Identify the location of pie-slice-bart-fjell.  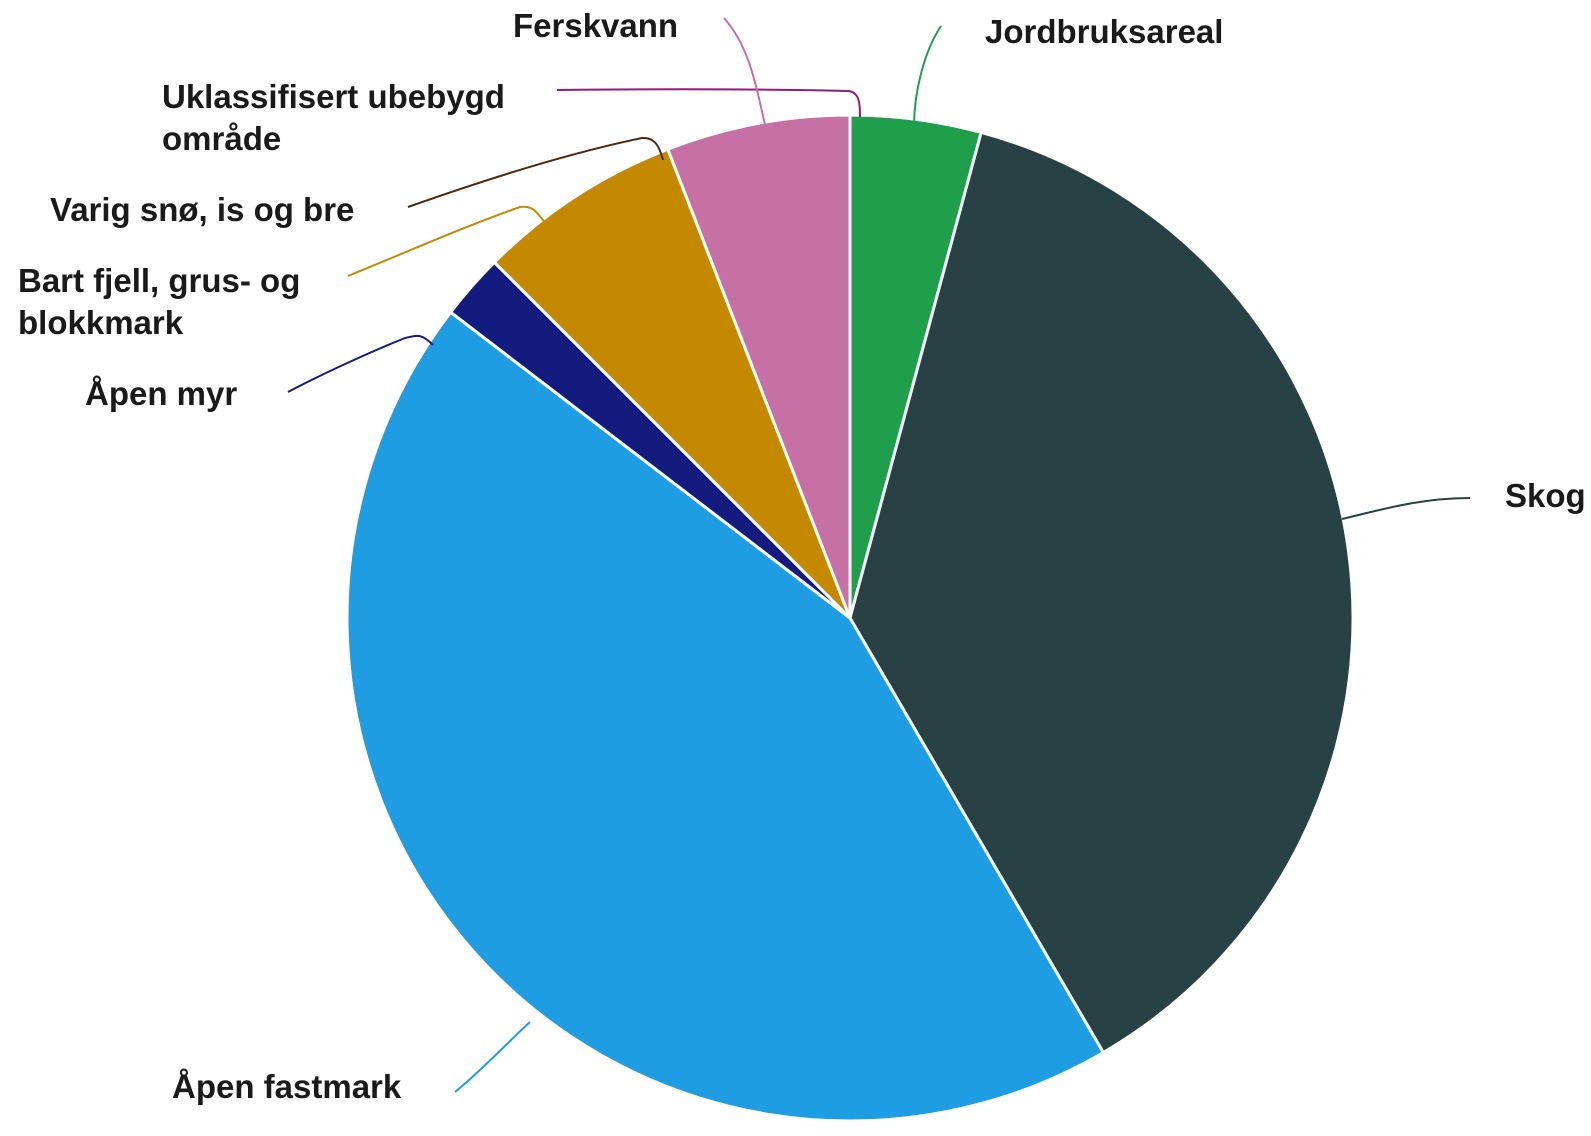
(672, 383).